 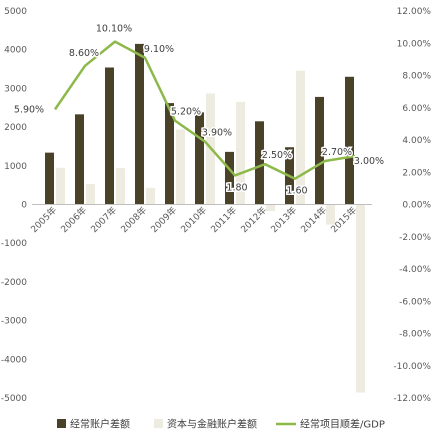 I want to click on line-data-label: 3.00%, so click(x=369, y=161).